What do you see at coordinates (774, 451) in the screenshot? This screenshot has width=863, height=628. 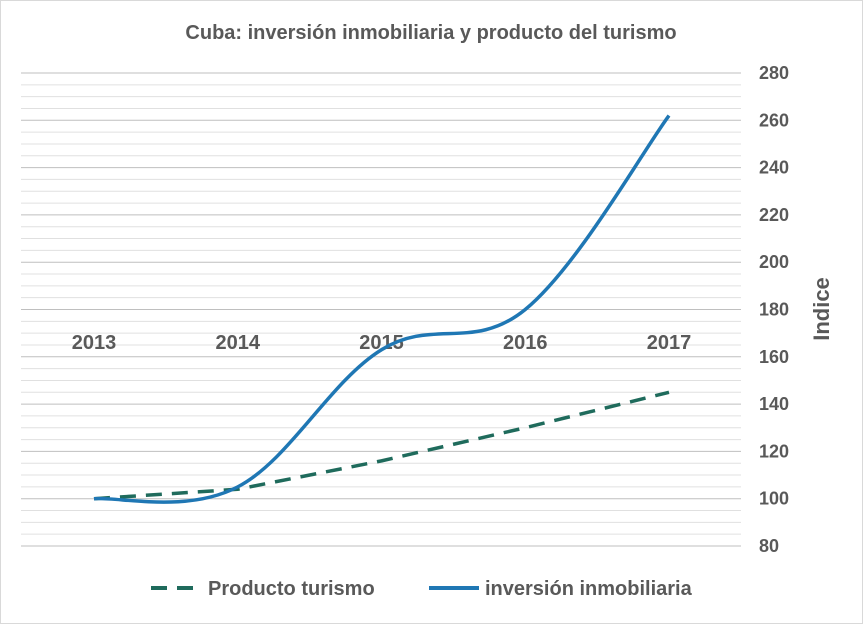 I see `y-tick-label: 120` at bounding box center [774, 451].